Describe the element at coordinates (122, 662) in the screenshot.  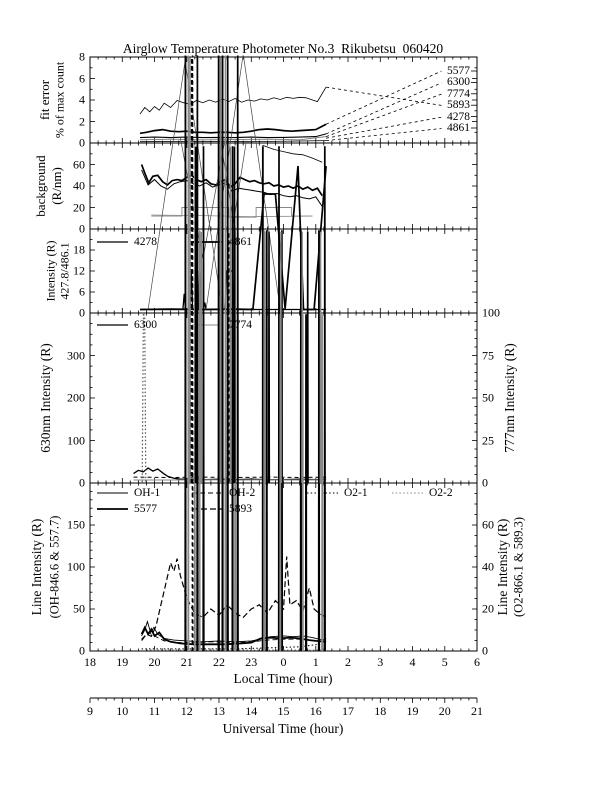
I see `lt-tick-label: 19` at that location.